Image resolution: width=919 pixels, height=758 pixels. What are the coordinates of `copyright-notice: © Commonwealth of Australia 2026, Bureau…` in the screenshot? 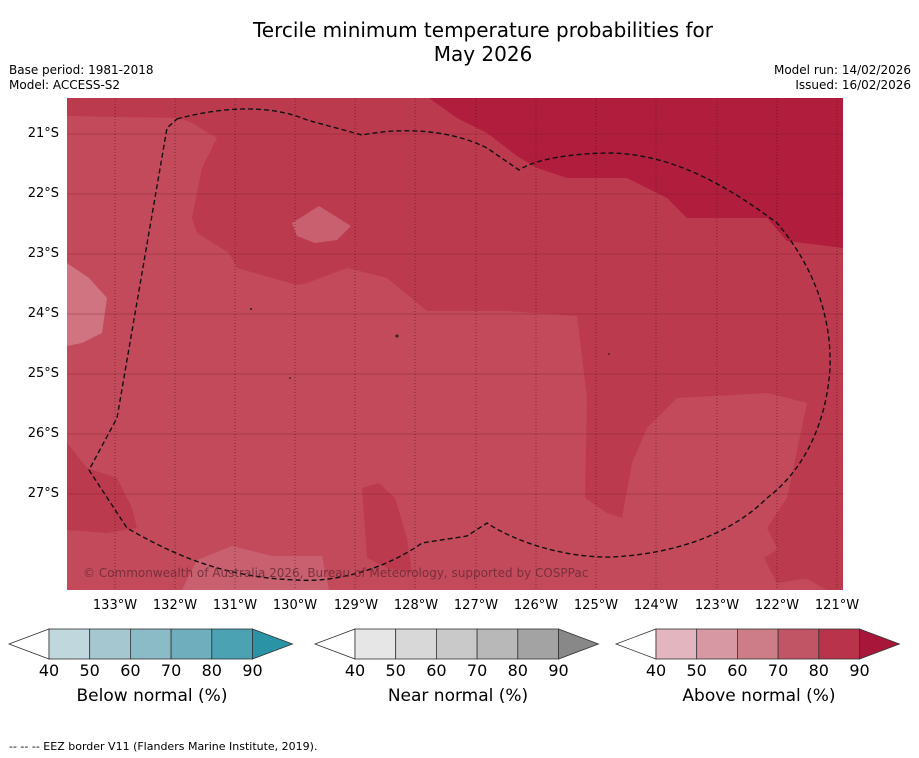 It's located at (335, 573).